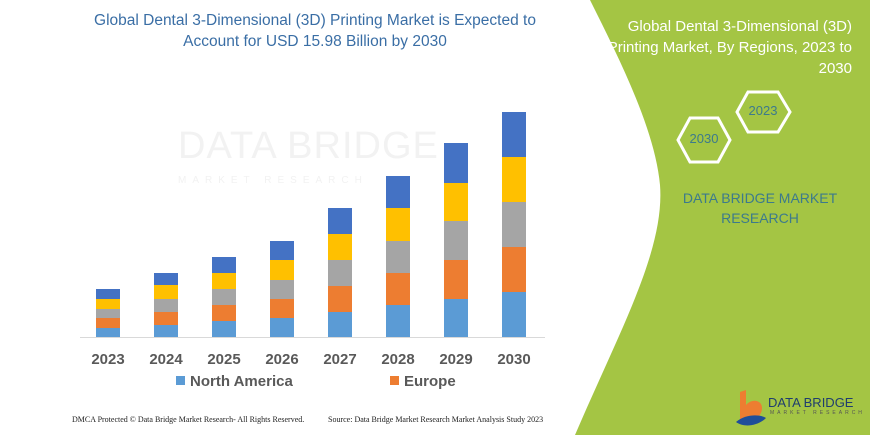 The height and width of the screenshot is (435, 870). What do you see at coordinates (430, 381) in the screenshot?
I see `legend-label: Europe` at bounding box center [430, 381].